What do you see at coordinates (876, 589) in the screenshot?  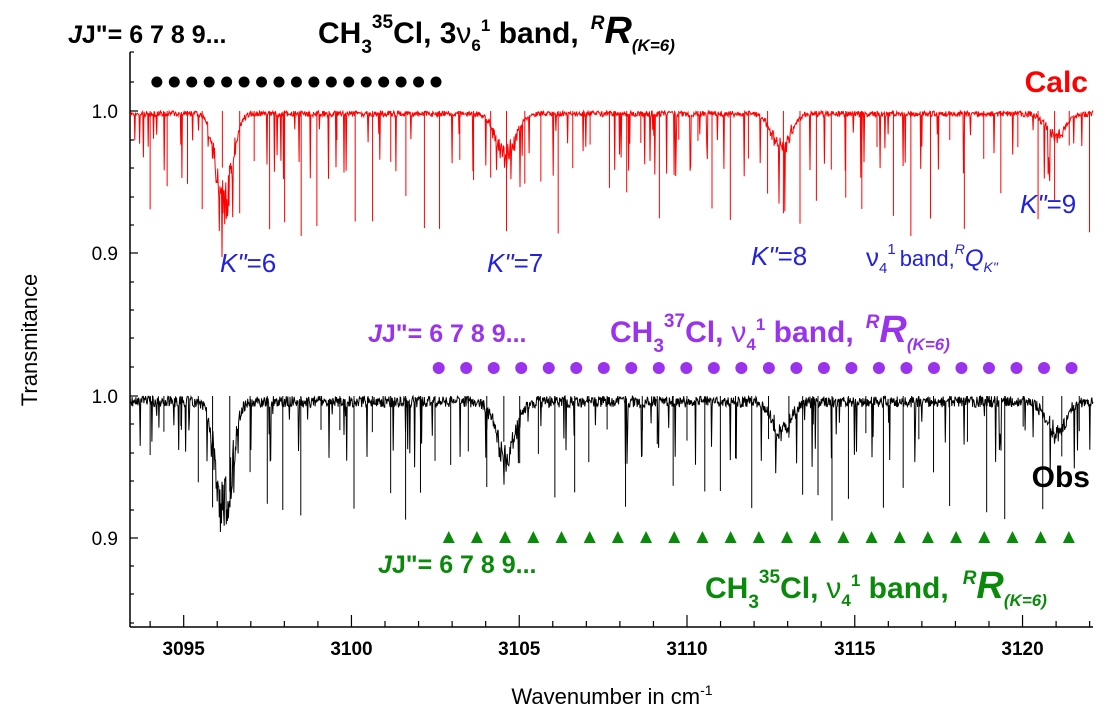 I see `bot-title: CH335Cl, ν41 band, RR(K=6)` at bounding box center [876, 589].